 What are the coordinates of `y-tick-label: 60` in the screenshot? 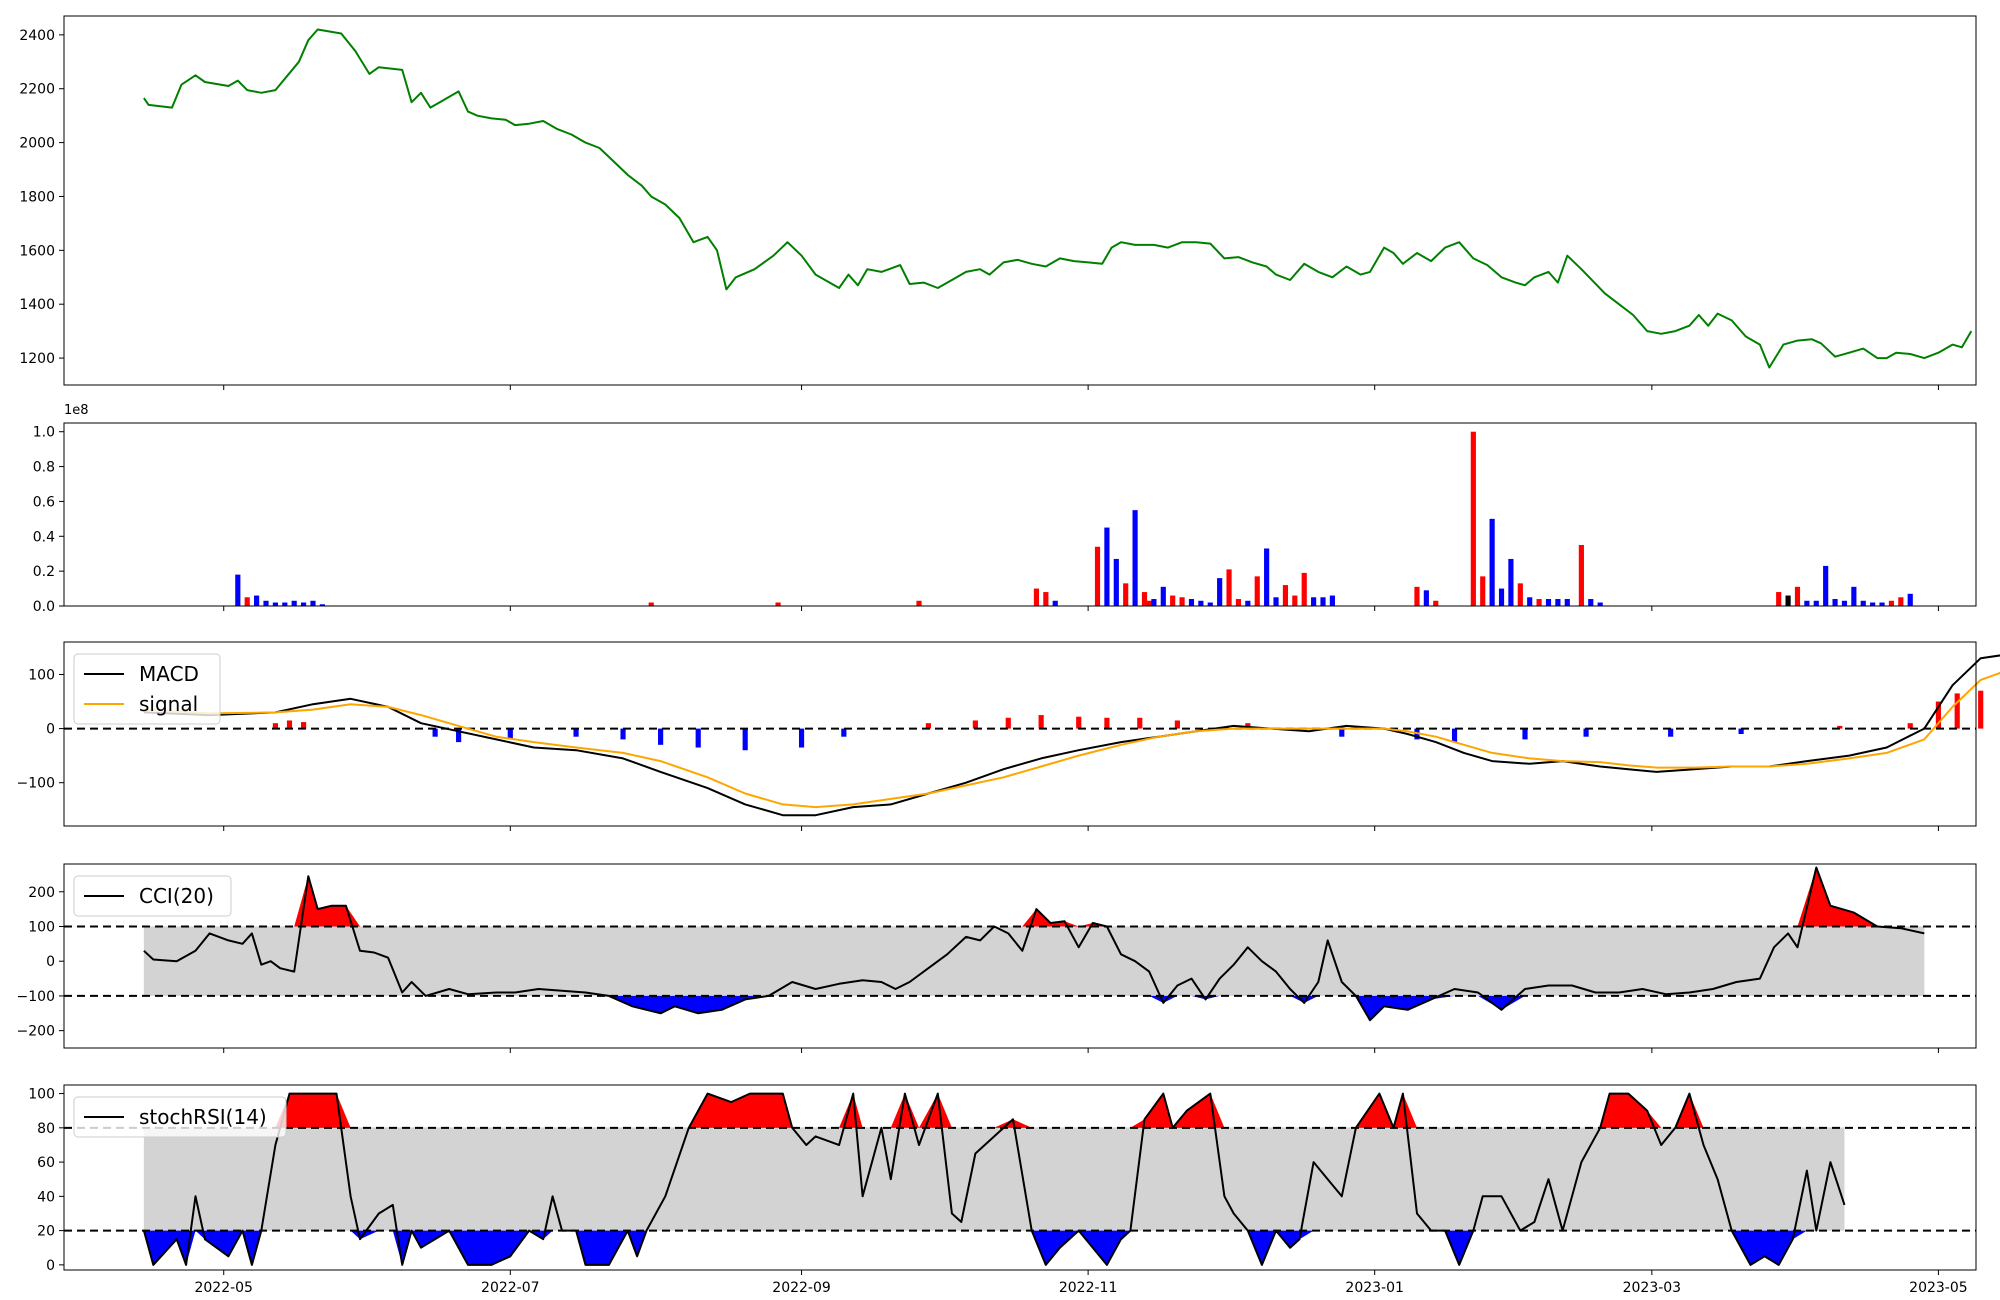 It's located at (46, 1163).